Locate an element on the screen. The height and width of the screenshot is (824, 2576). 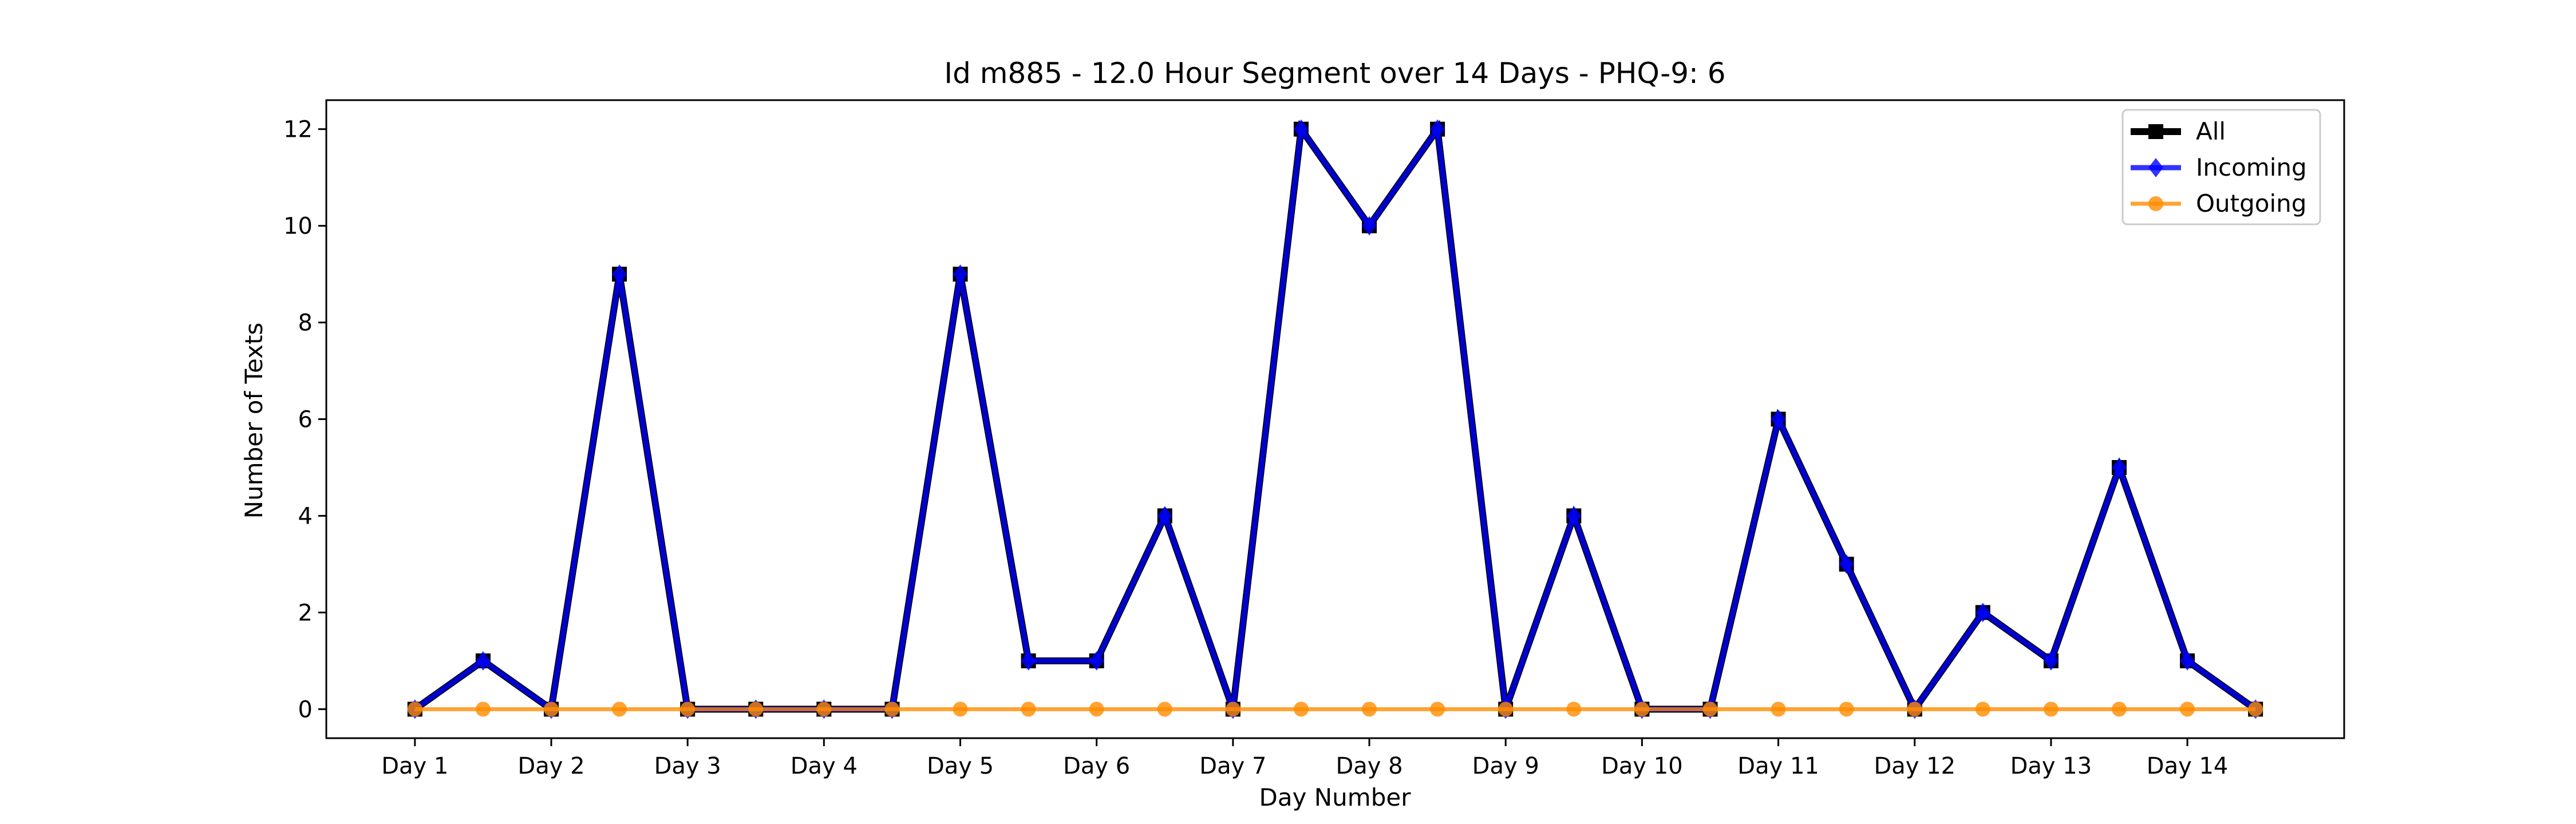
legend: All Incoming Outgoing is located at coordinates (2221, 167).